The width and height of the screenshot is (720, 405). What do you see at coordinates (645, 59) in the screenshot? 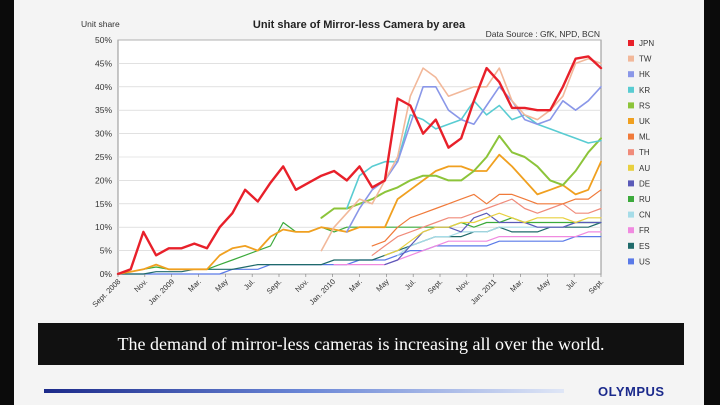
I see `legend-label-tw: TW` at bounding box center [645, 59].